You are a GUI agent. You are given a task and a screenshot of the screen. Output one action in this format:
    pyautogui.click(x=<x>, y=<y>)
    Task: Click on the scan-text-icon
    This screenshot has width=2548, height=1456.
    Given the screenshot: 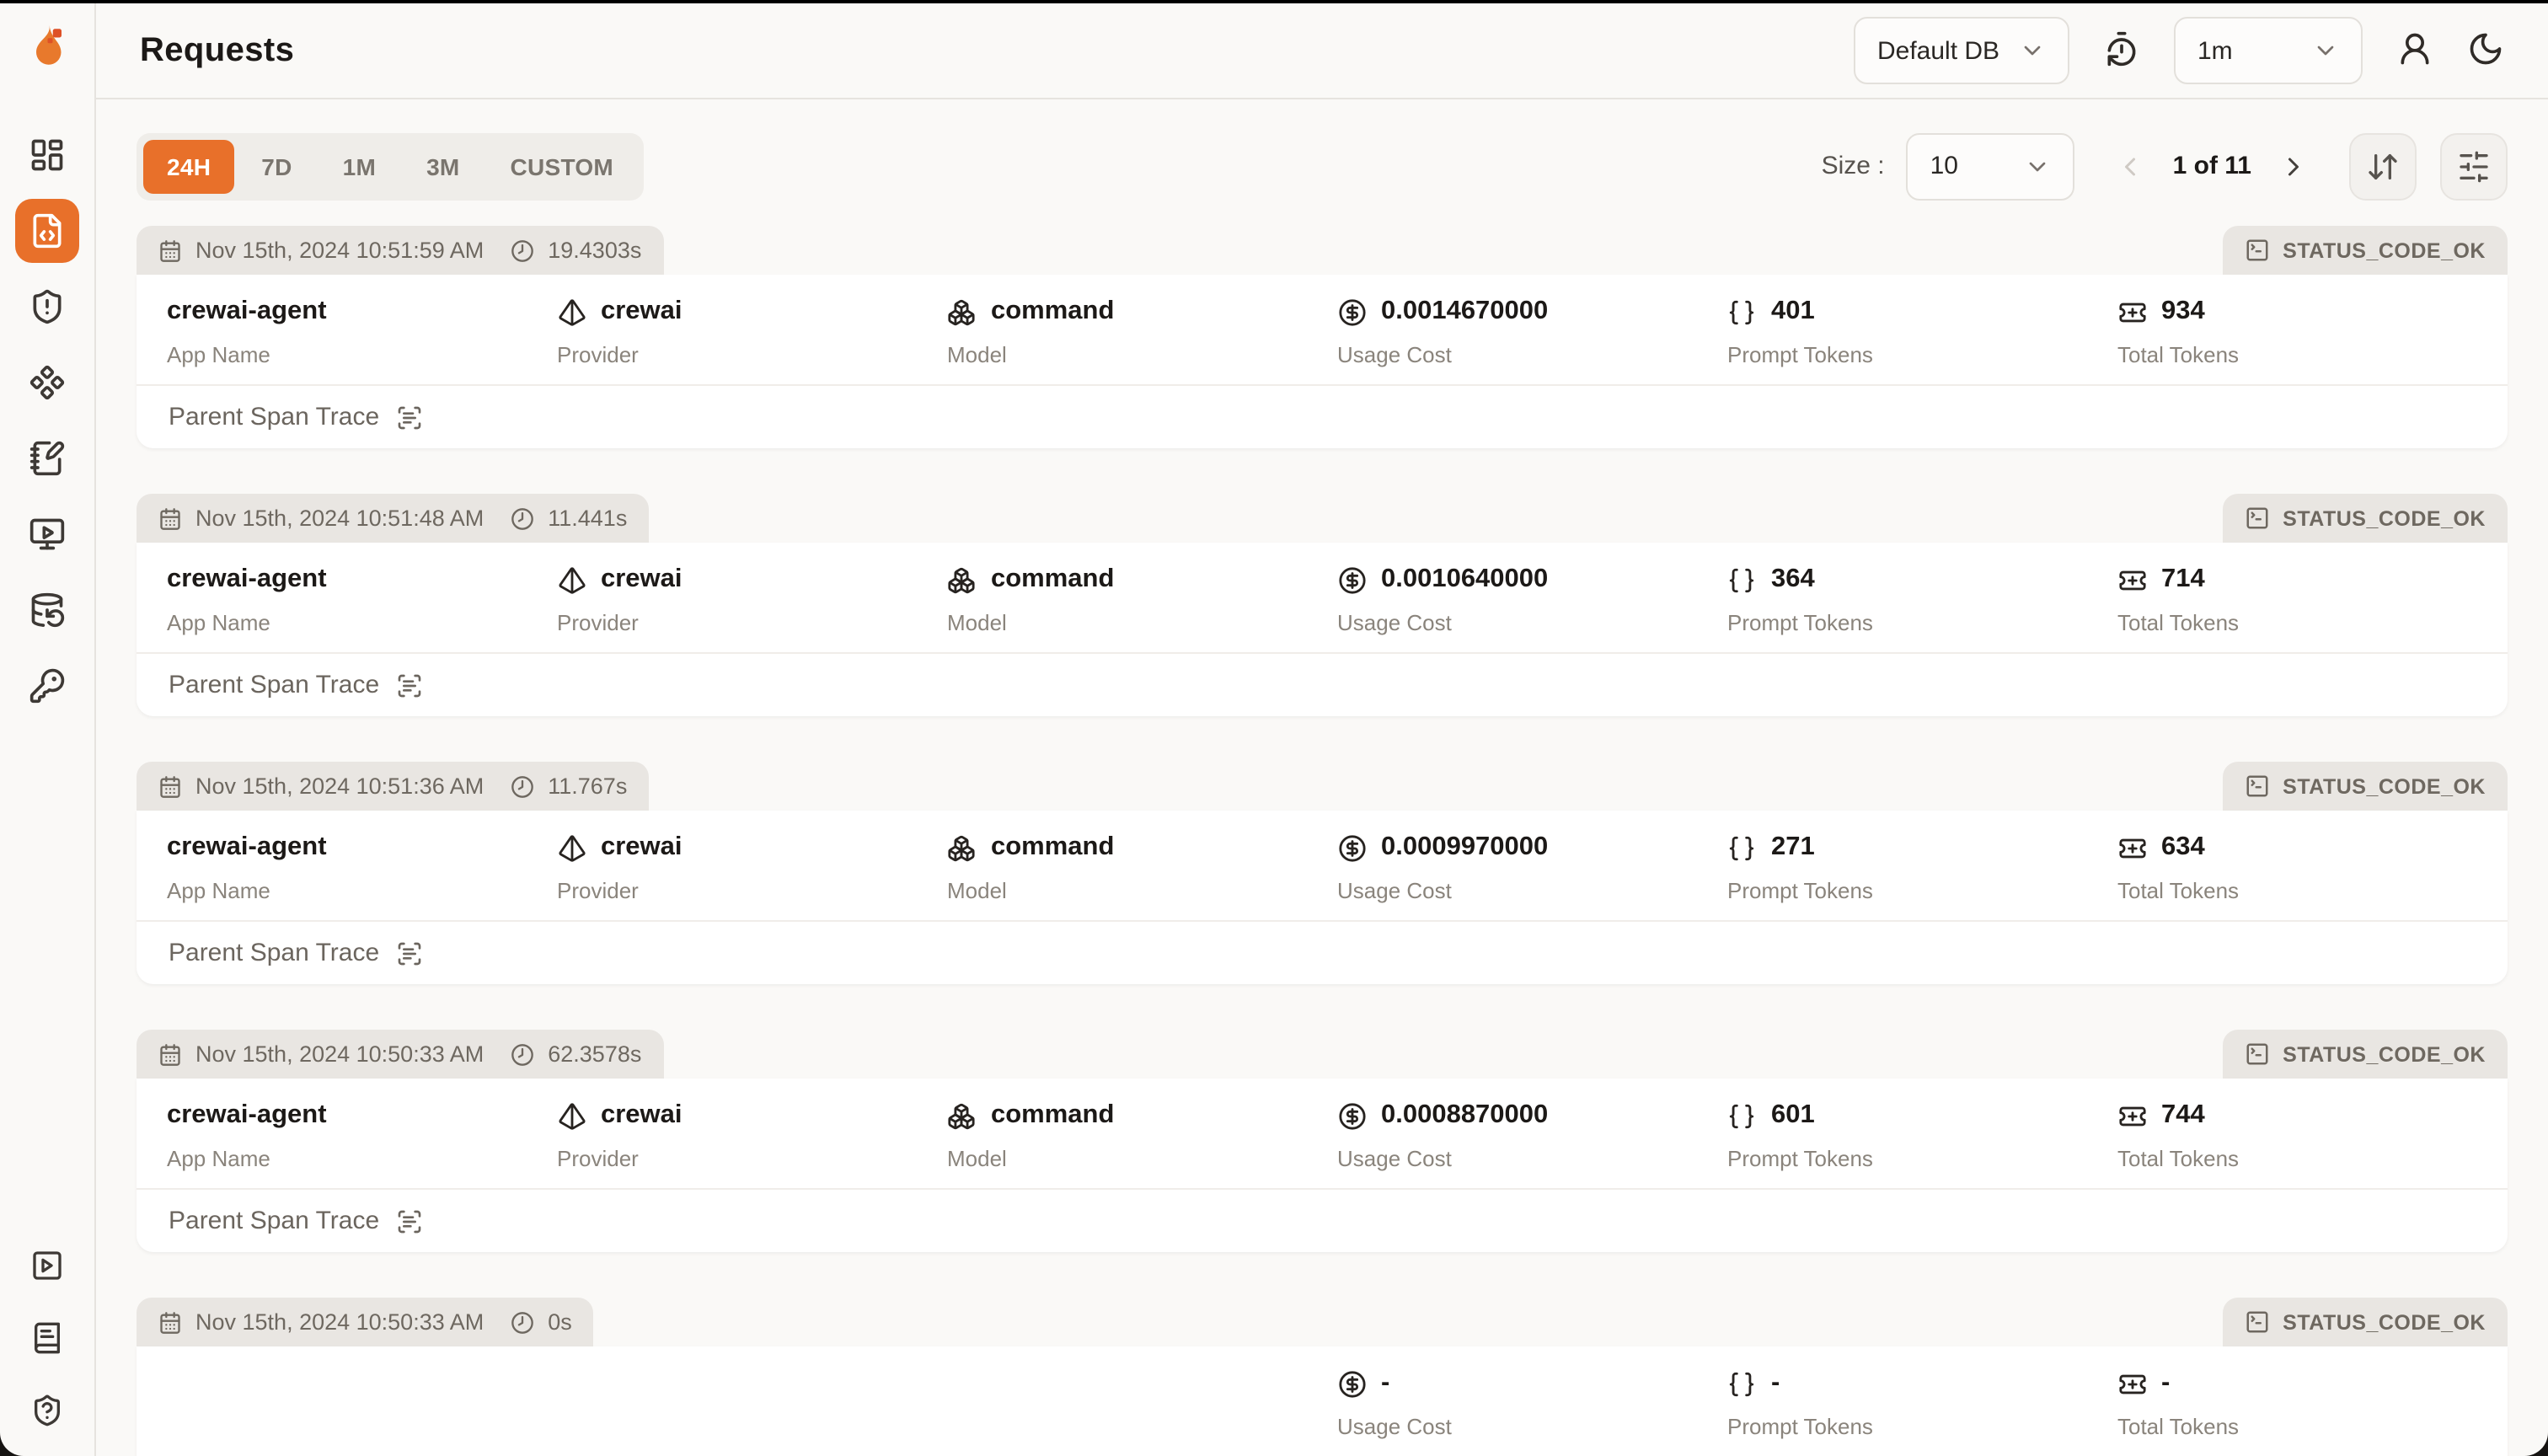 What is the action you would take?
    pyautogui.click(x=409, y=417)
    